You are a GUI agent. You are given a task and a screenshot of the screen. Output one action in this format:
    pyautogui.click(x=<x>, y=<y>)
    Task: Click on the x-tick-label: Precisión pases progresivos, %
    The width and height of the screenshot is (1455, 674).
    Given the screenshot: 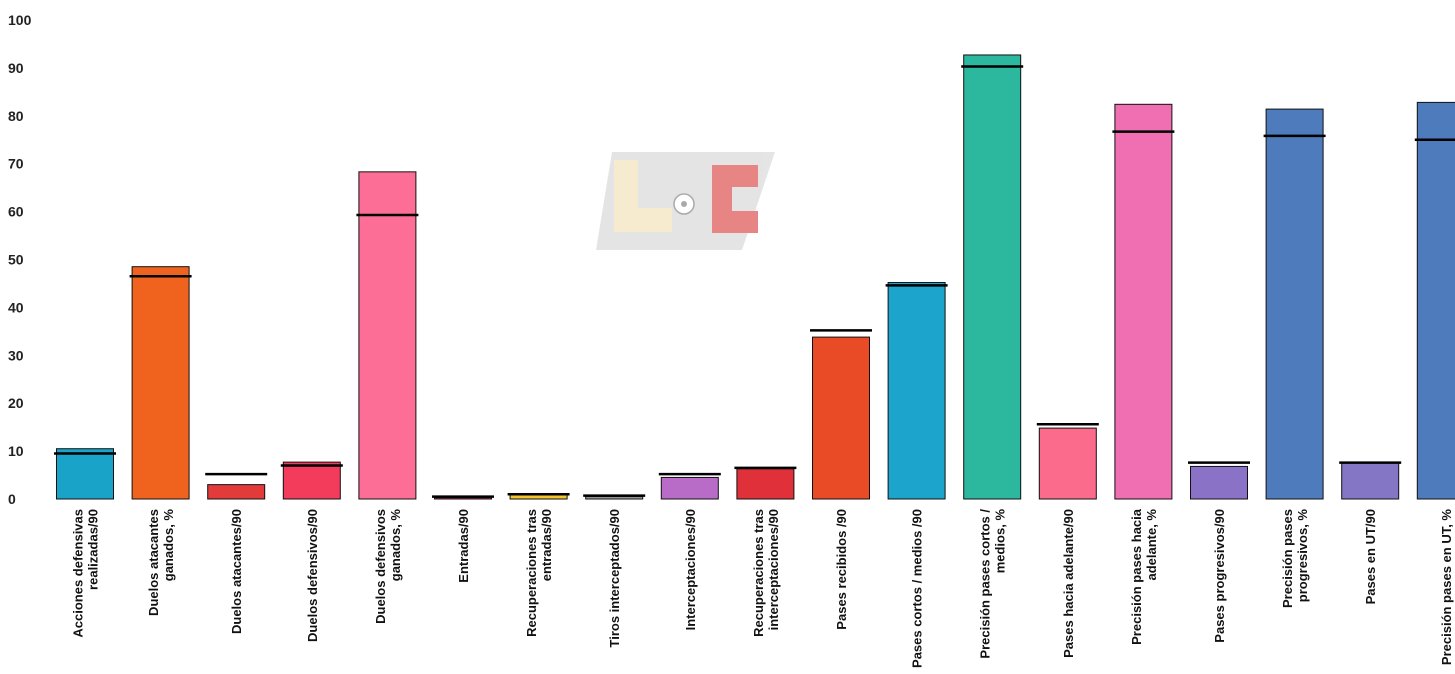 What is the action you would take?
    pyautogui.click(x=1295, y=558)
    